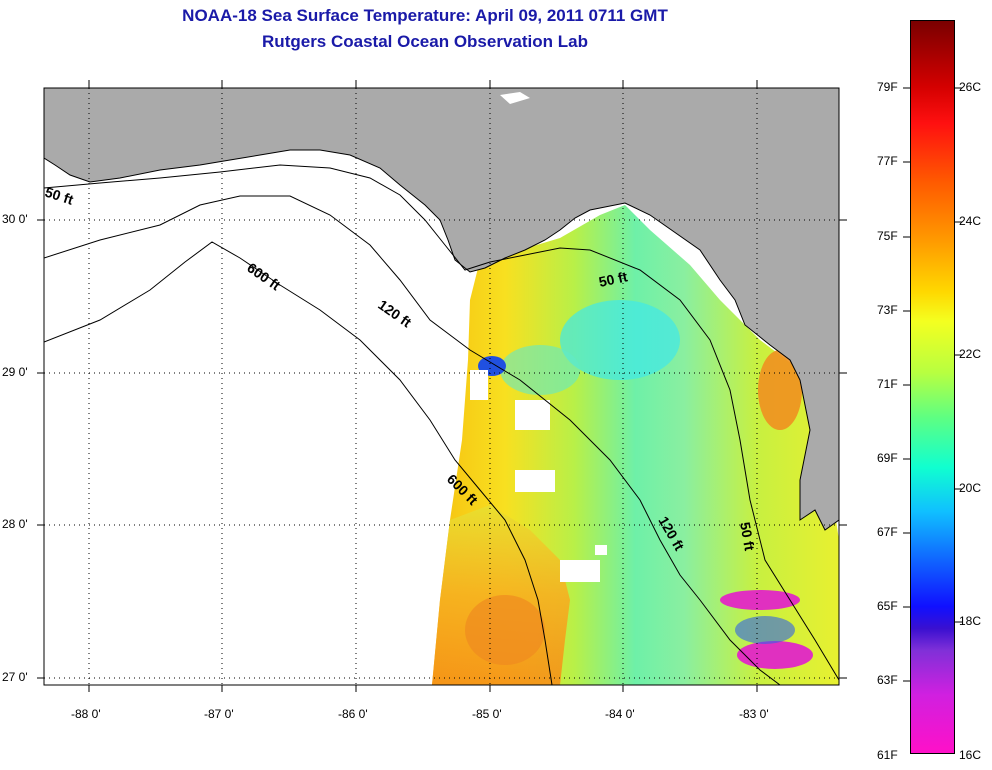 This screenshot has height=770, width=992. Describe the element at coordinates (780, 390) in the screenshot. I see `sst-orange-coast` at that location.